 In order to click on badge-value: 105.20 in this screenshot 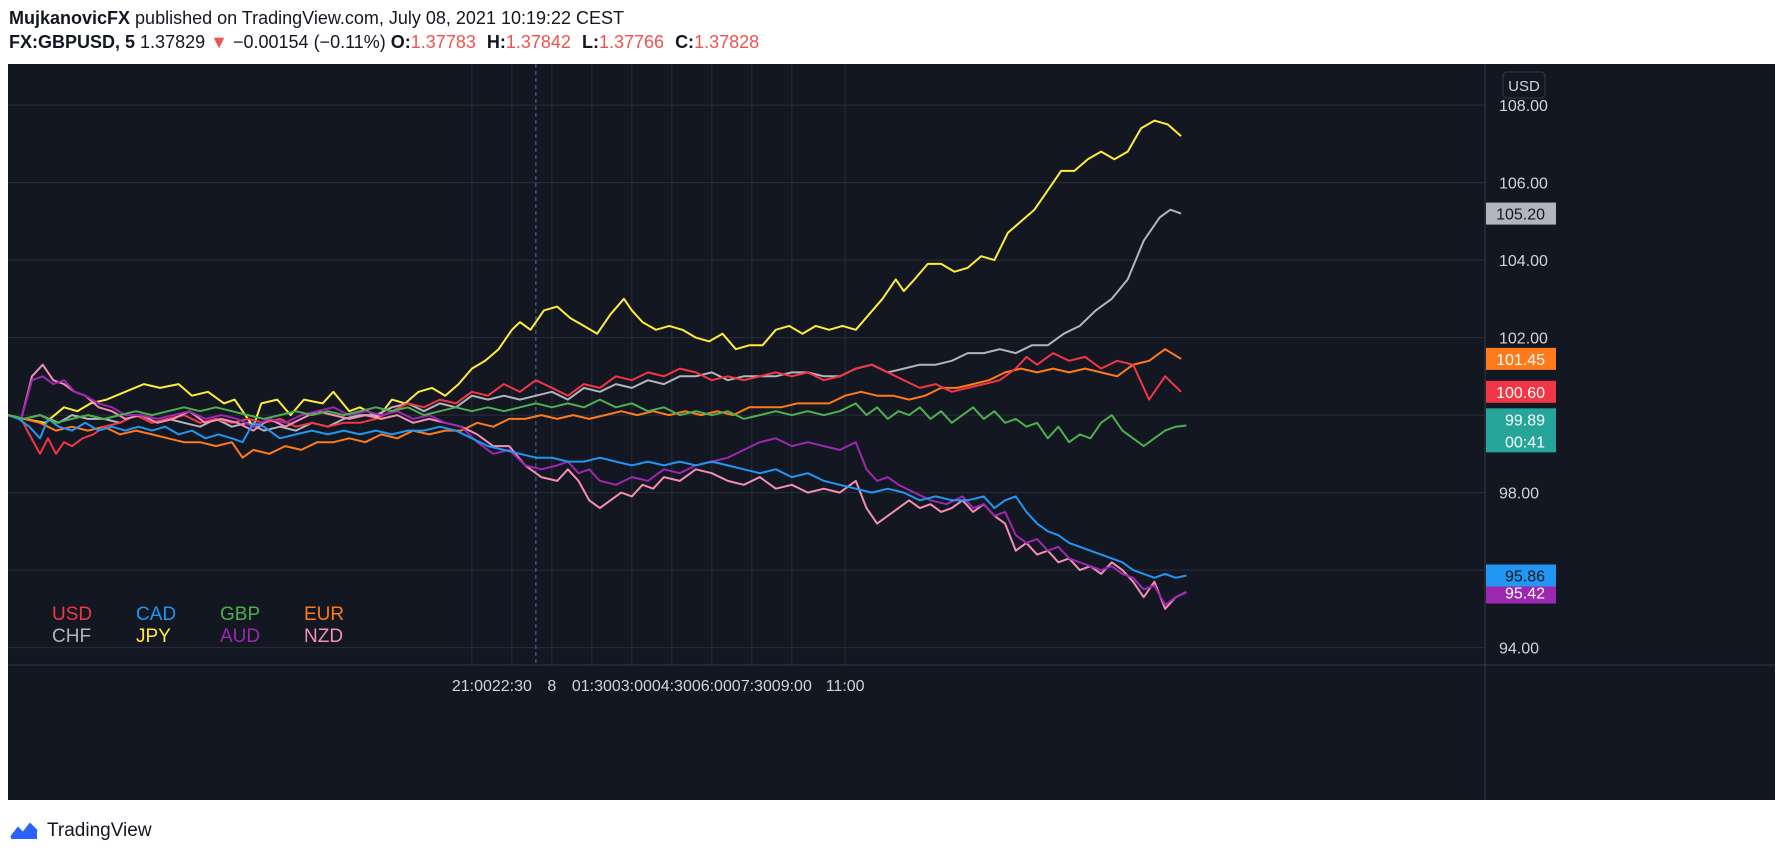, I will do `click(1520, 215)`.